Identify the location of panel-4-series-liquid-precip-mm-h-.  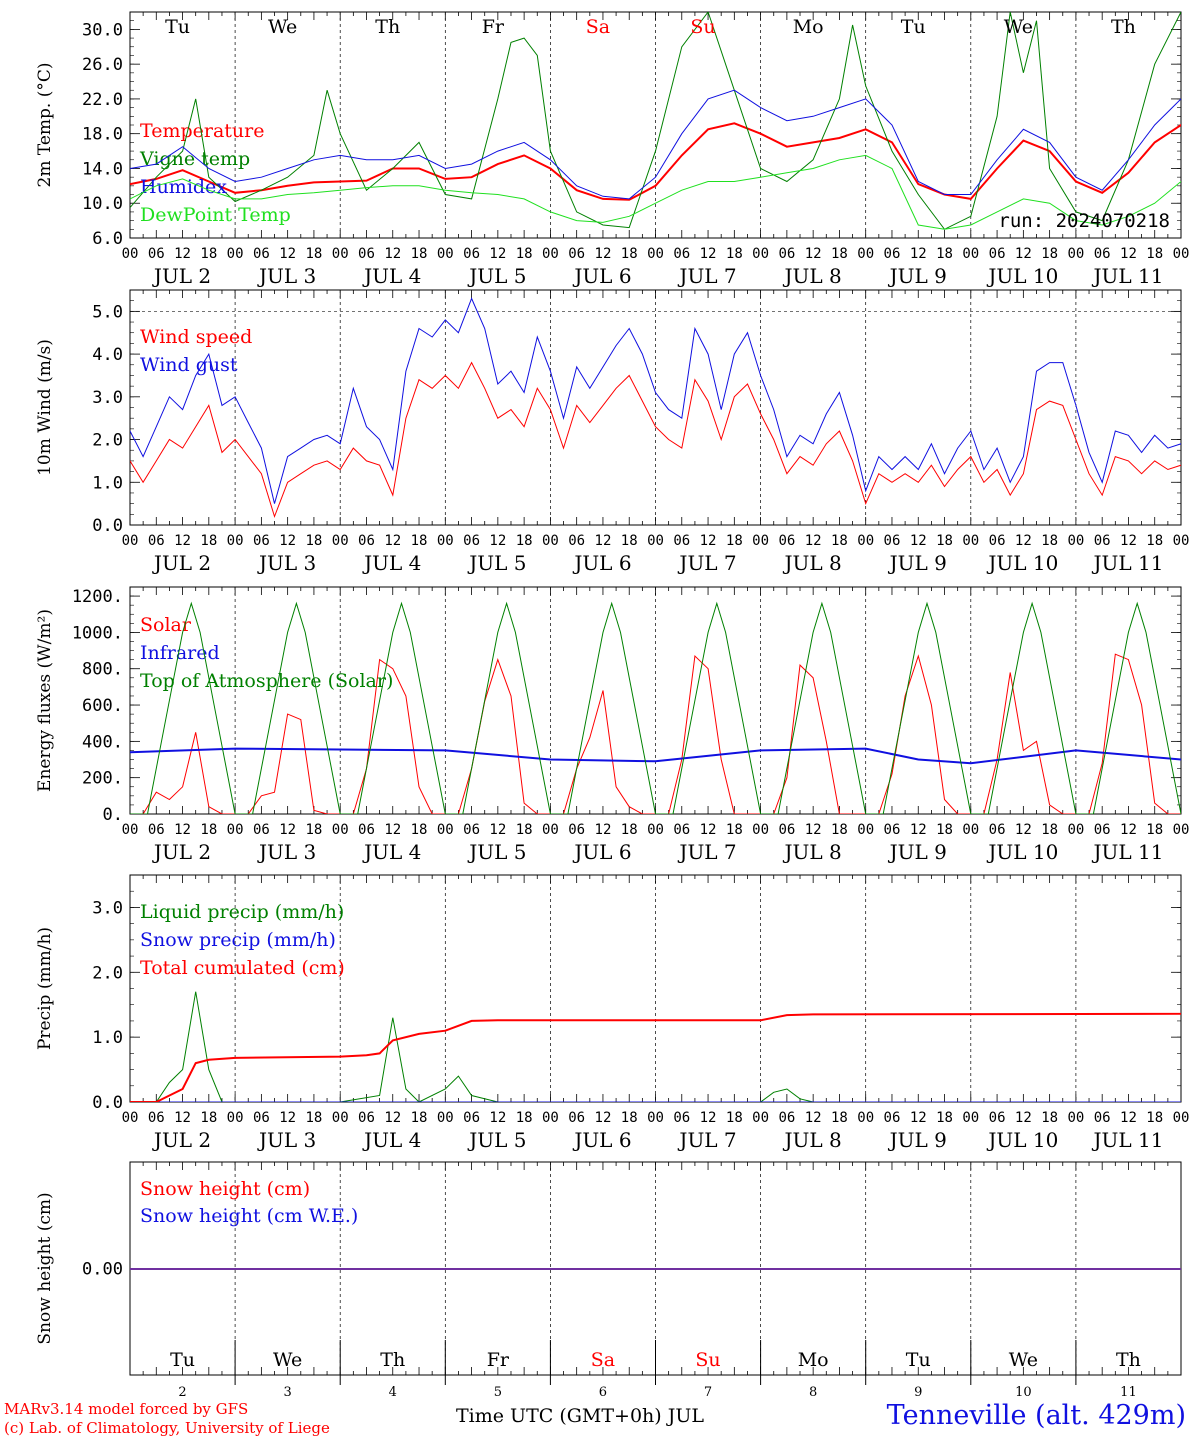
(655, 1046).